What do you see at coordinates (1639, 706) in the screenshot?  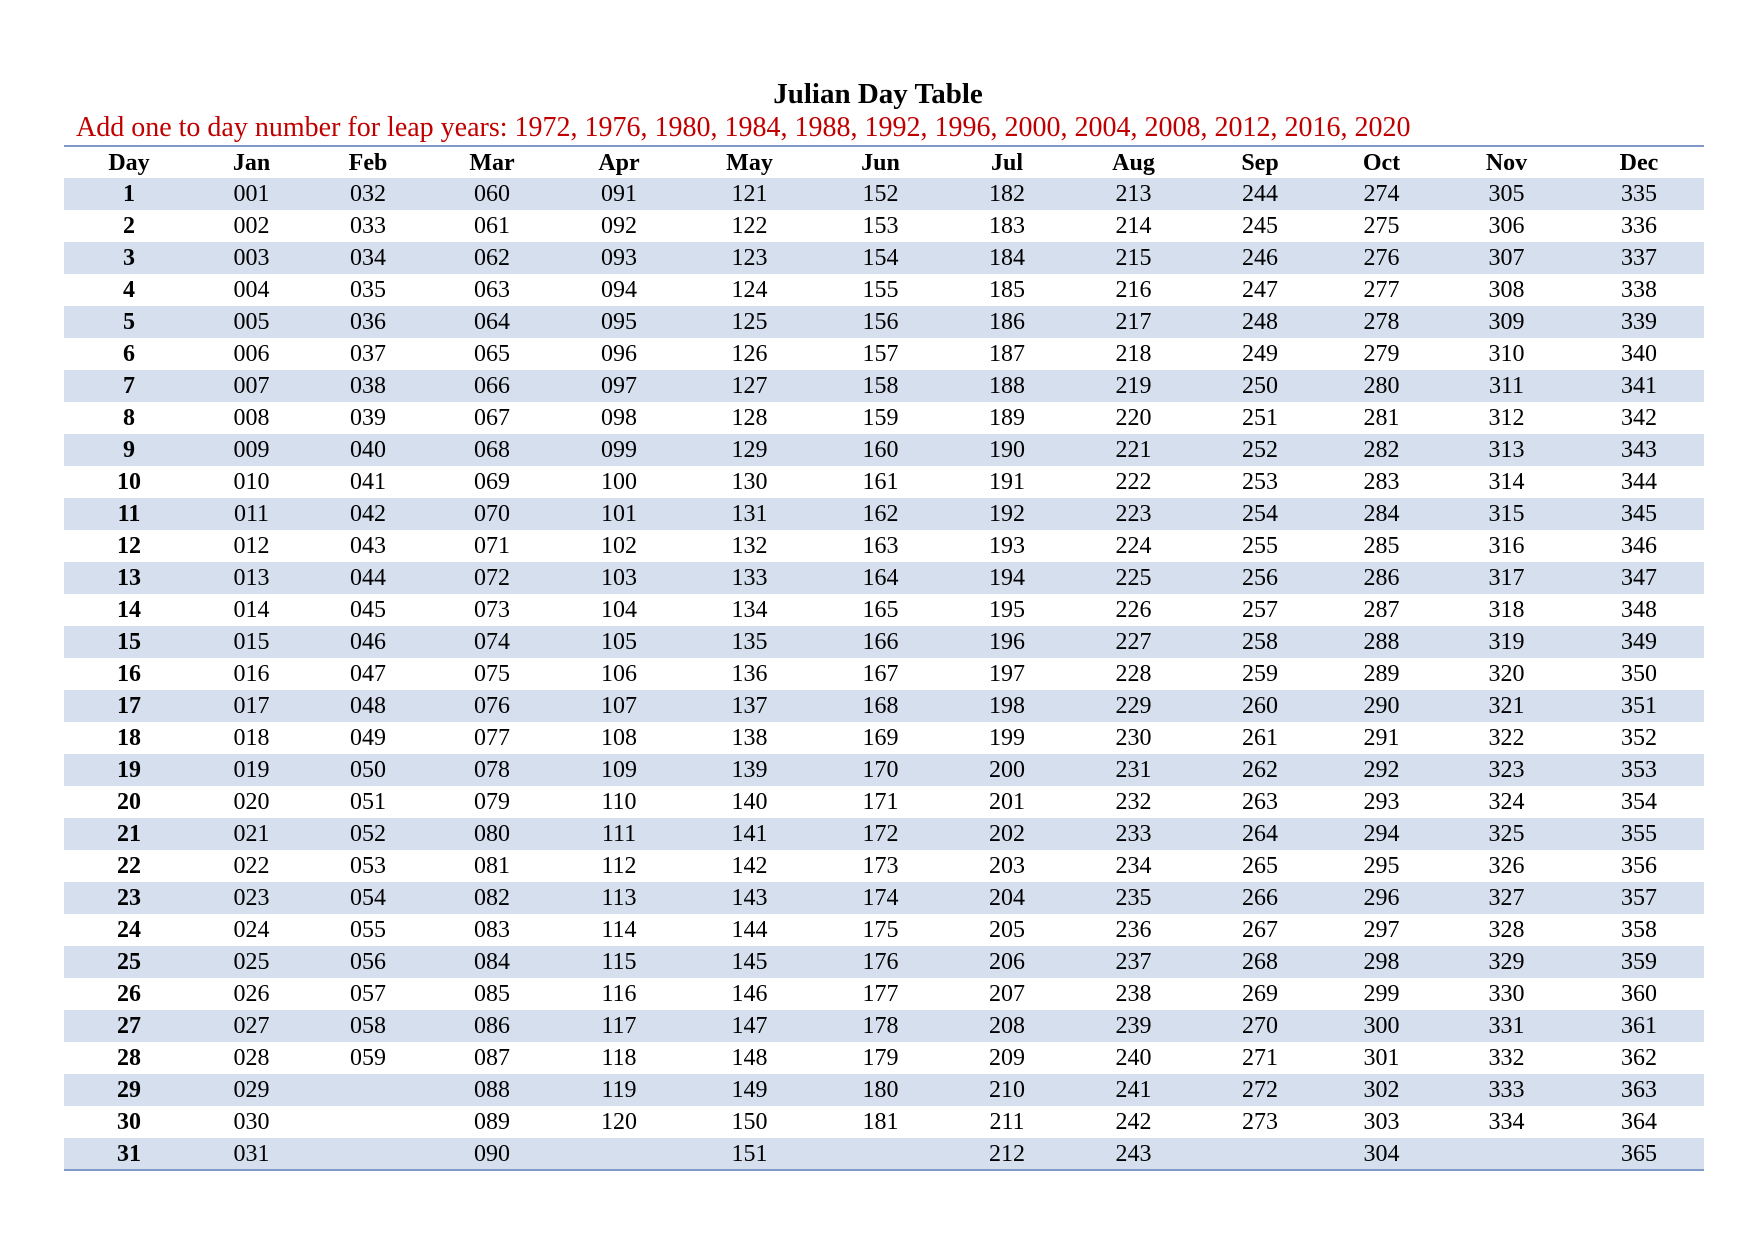 I see `julian-day-cell: 351` at bounding box center [1639, 706].